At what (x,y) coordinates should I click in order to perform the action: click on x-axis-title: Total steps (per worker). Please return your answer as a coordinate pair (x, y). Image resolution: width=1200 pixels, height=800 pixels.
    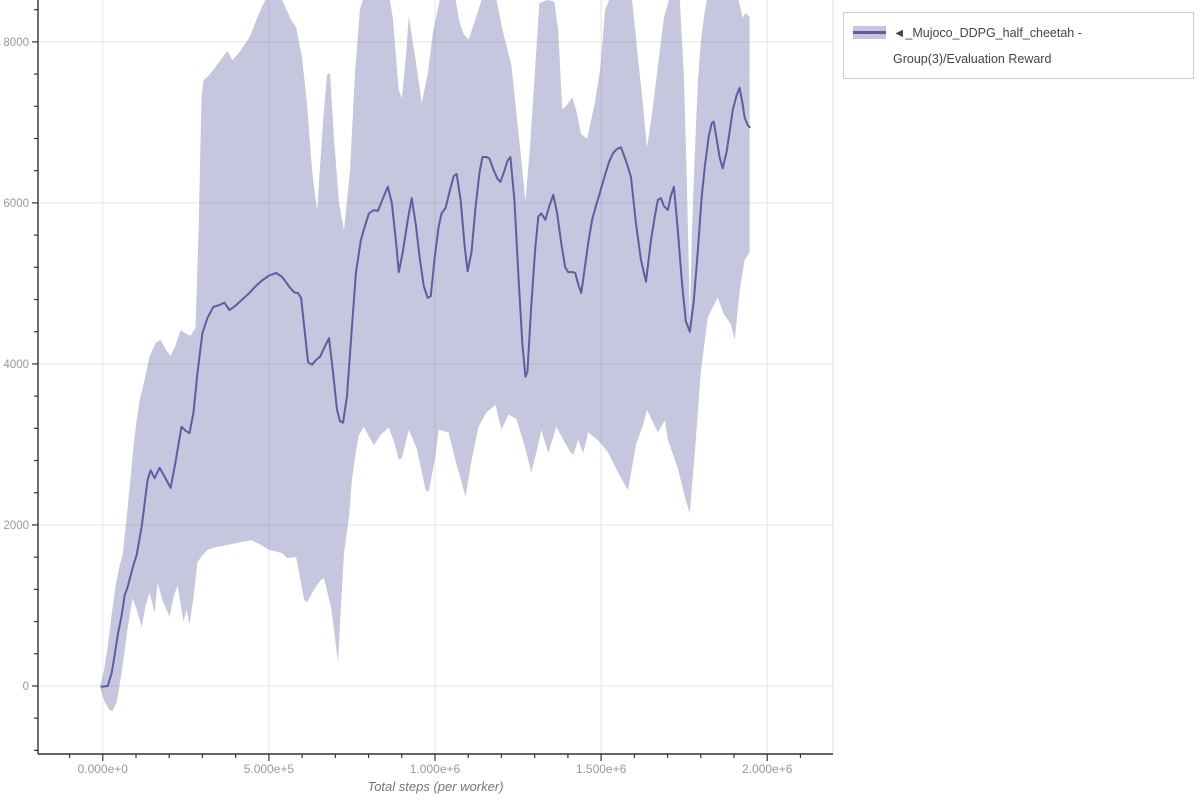
    Looking at the image, I should click on (435, 786).